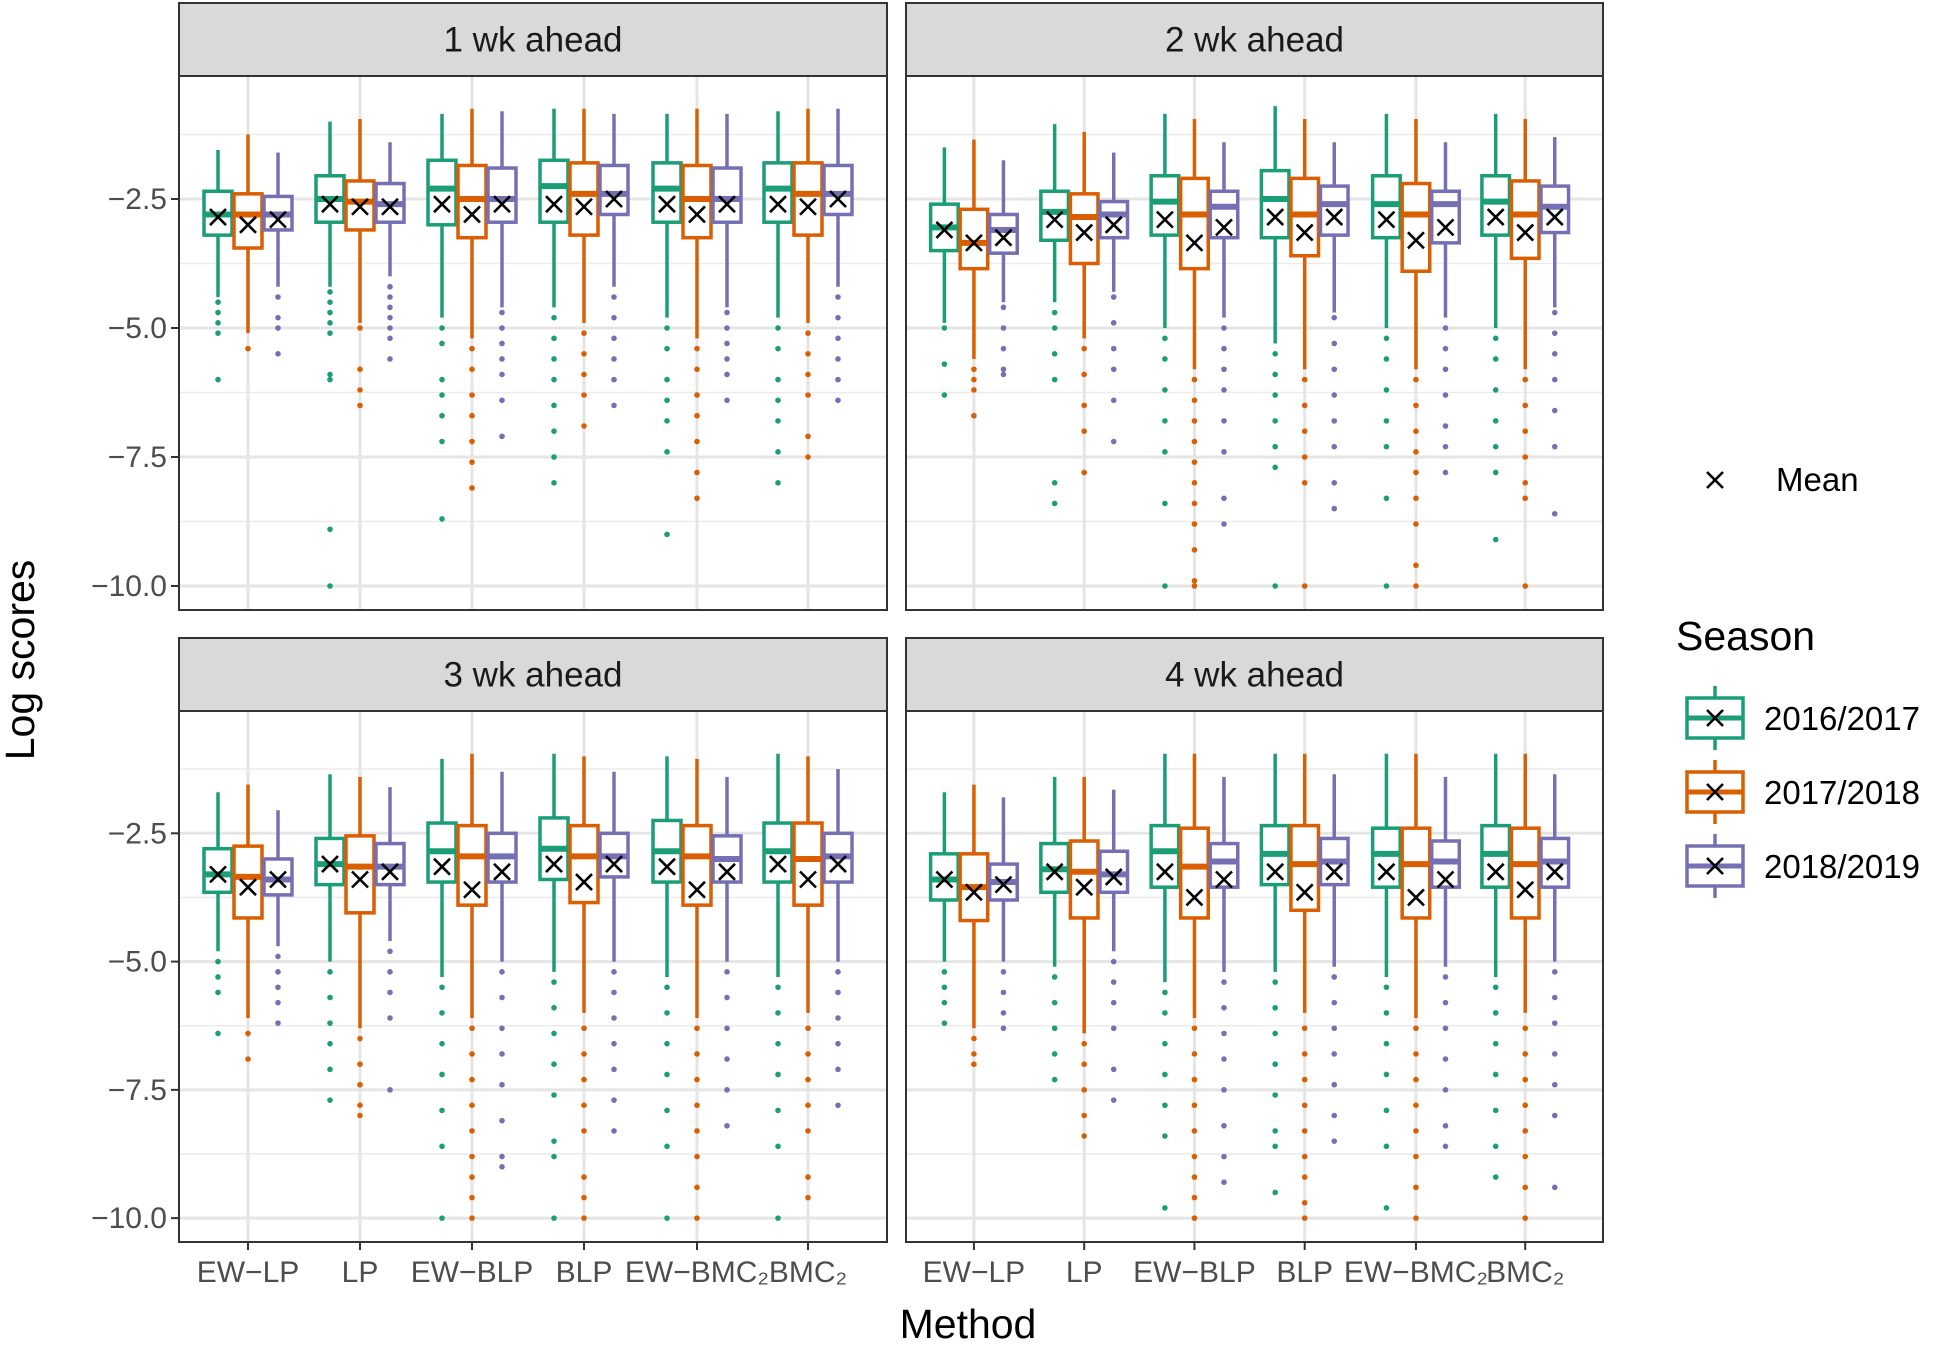 The height and width of the screenshot is (1349, 1960). What do you see at coordinates (974, 1272) in the screenshot?
I see `x-tick-label: EW−LP` at bounding box center [974, 1272].